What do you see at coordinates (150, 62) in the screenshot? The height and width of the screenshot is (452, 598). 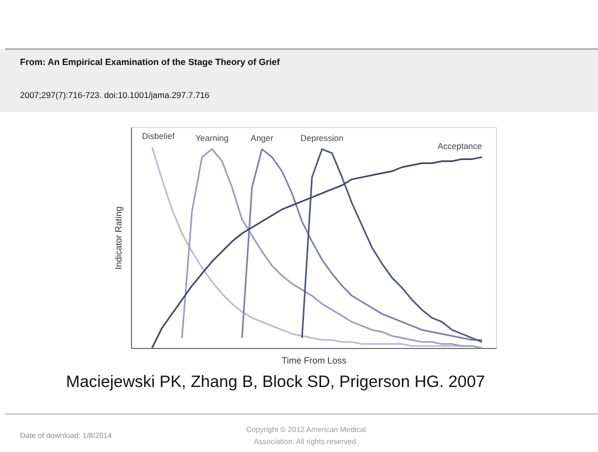 I see `chart-title: From: An Empirical Examination of the Stage Theory of Grief` at bounding box center [150, 62].